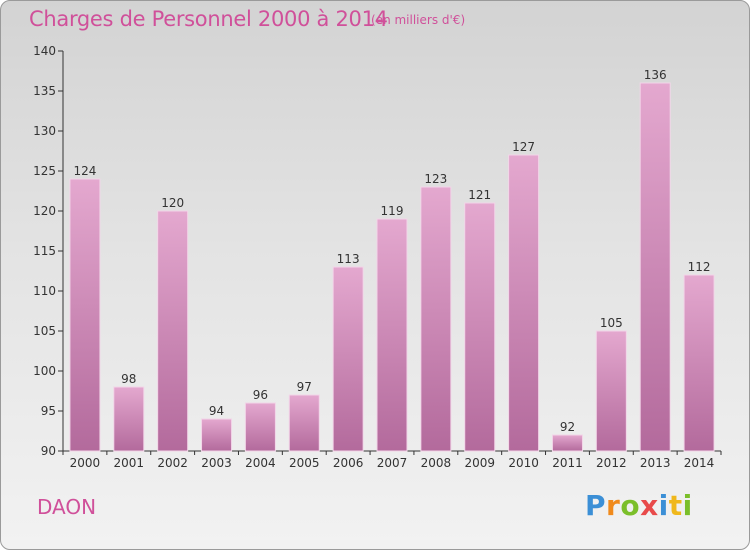 The image size is (750, 550). I want to click on x-tick-label: 2005, so click(304, 463).